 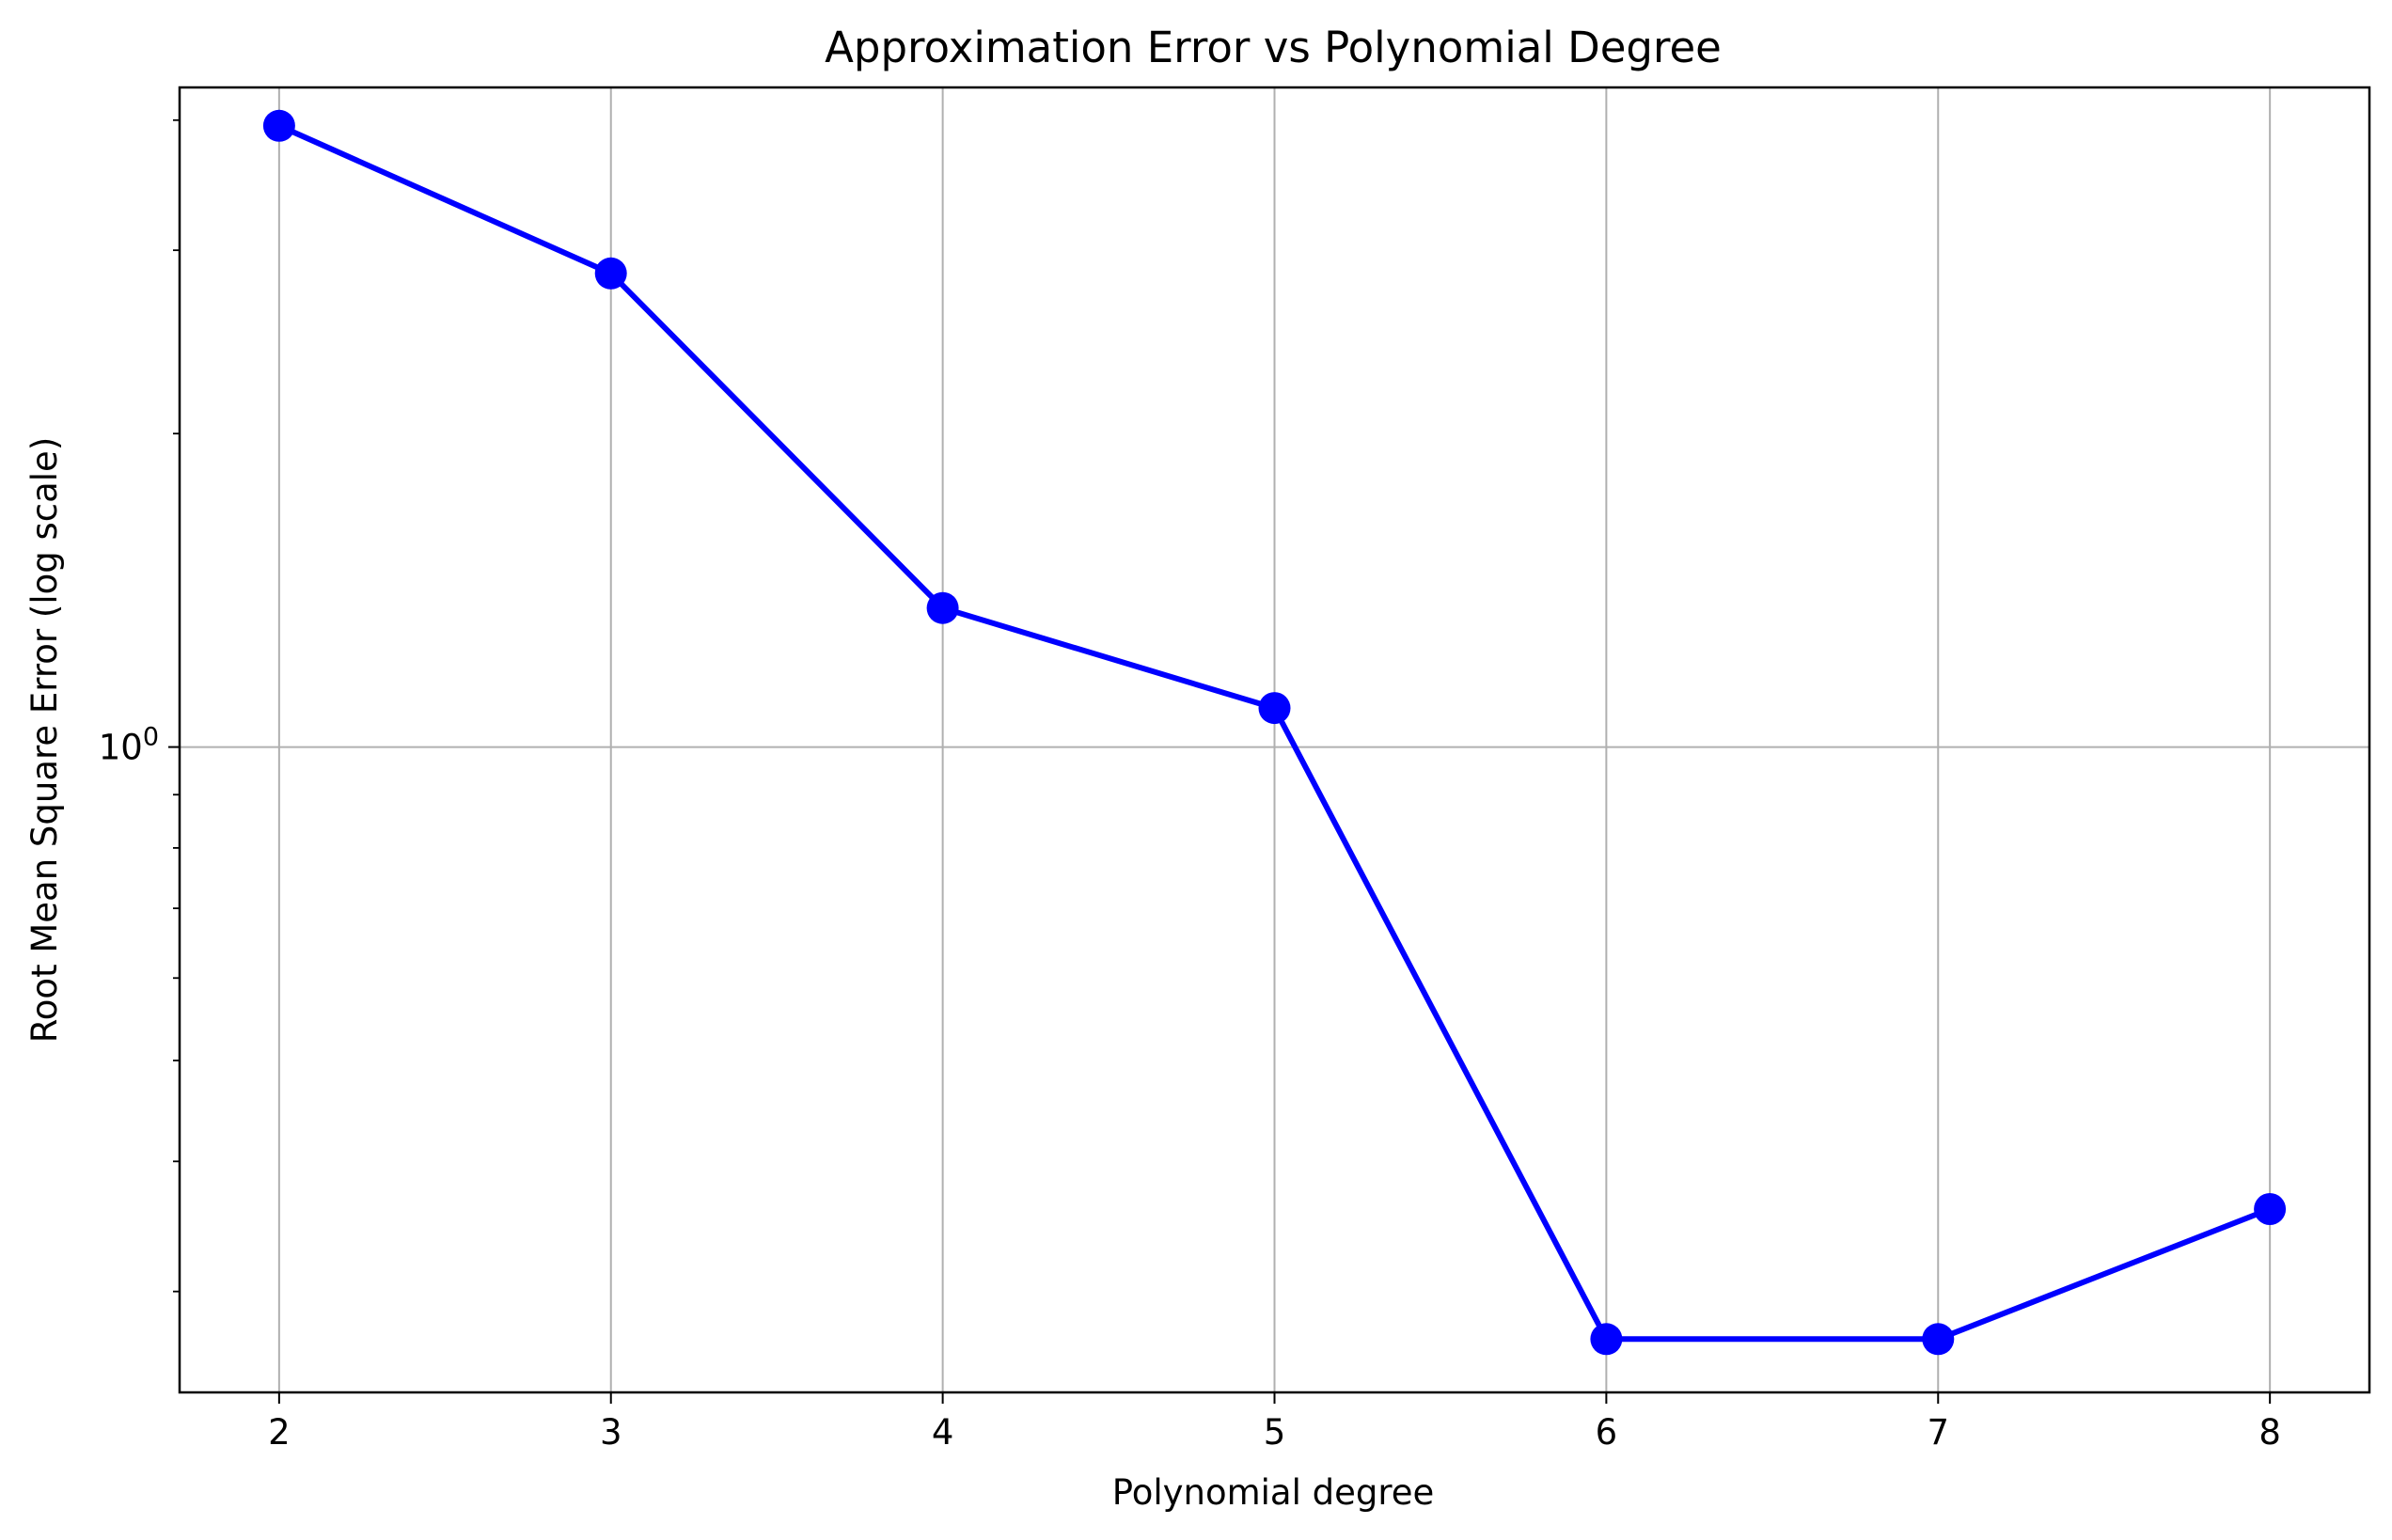 I want to click on x-tick-label: 4, so click(x=943, y=1432).